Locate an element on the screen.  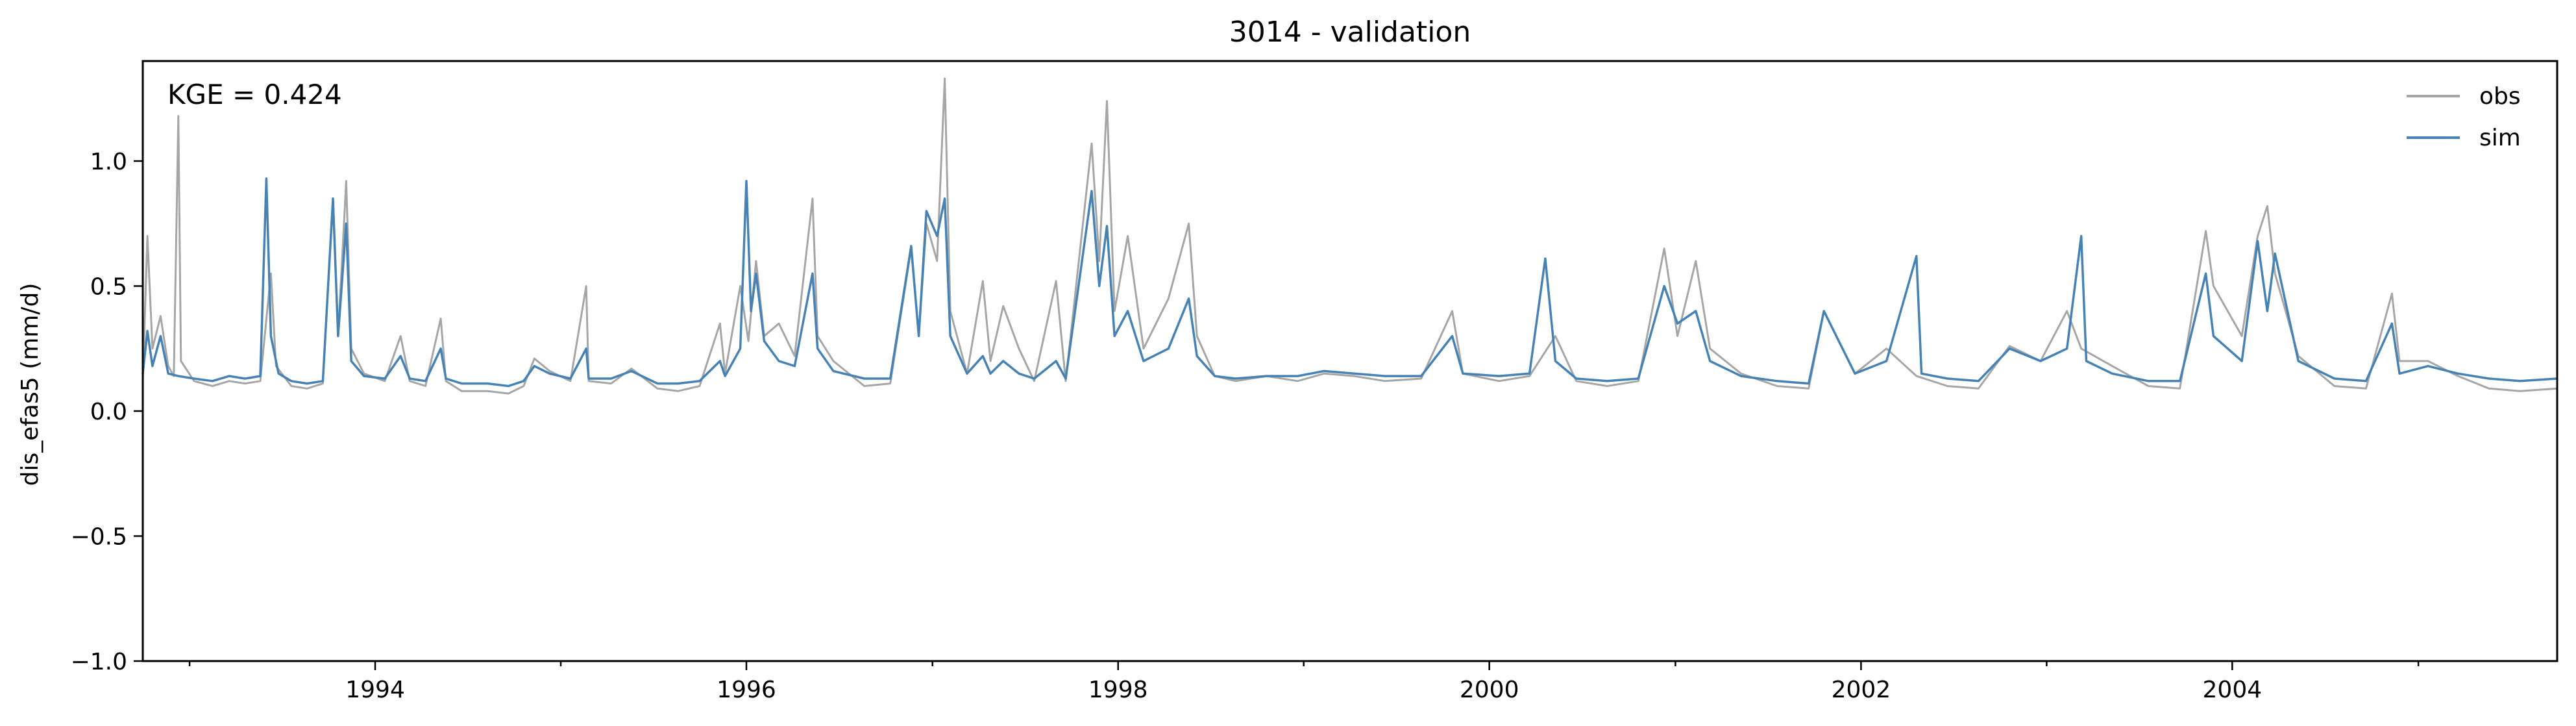
x-tick-label-1994: 1994 is located at coordinates (375, 690).